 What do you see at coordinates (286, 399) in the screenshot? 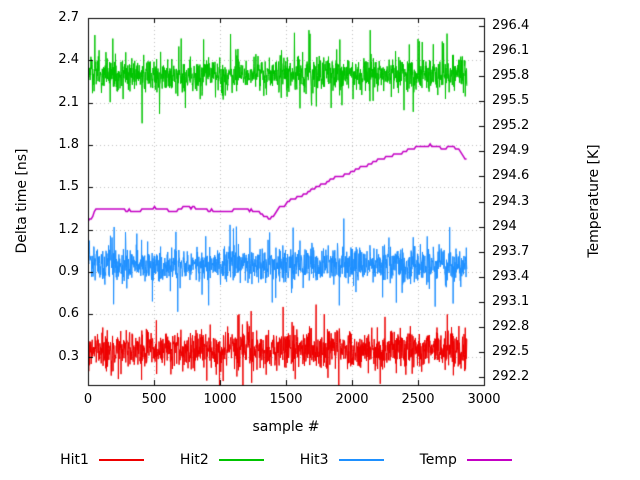
I see `x-tick-label: 1500` at bounding box center [286, 399].